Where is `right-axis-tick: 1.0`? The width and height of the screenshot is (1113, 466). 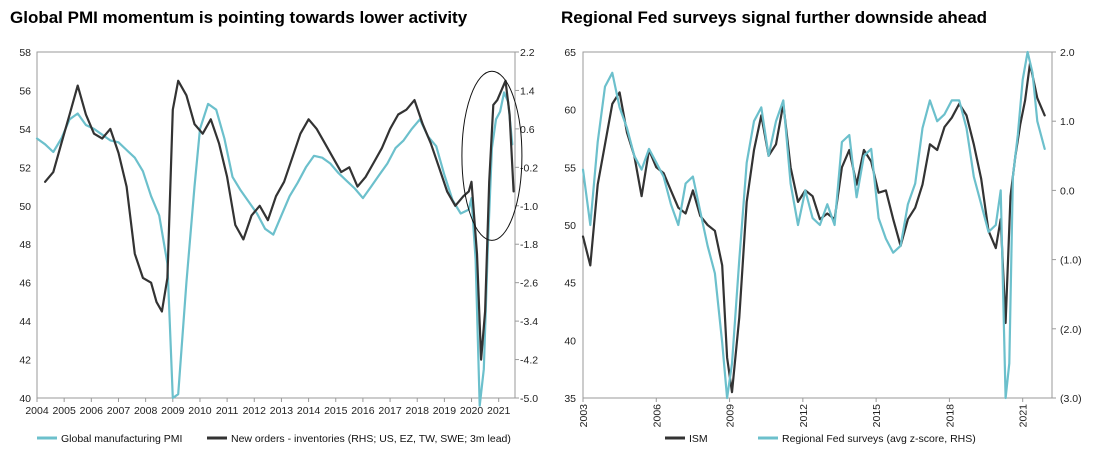
right-axis-tick: 1.0 is located at coordinates (1067, 122).